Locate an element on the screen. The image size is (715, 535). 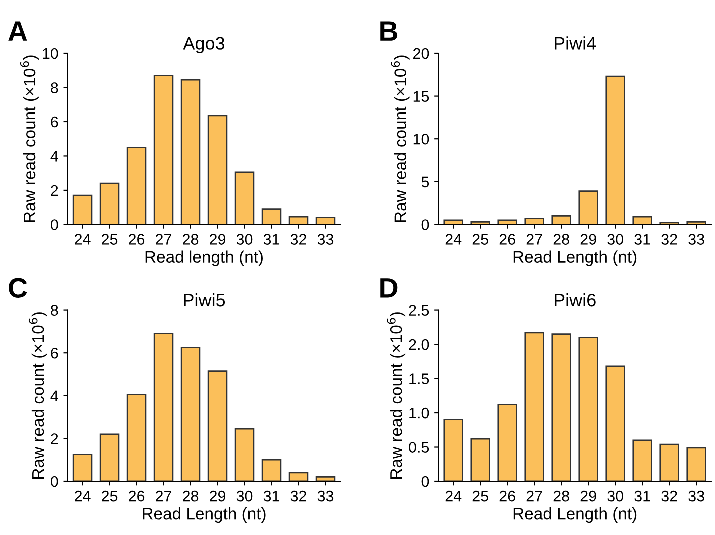
y-tick-label: 0.5 is located at coordinates (419, 447).